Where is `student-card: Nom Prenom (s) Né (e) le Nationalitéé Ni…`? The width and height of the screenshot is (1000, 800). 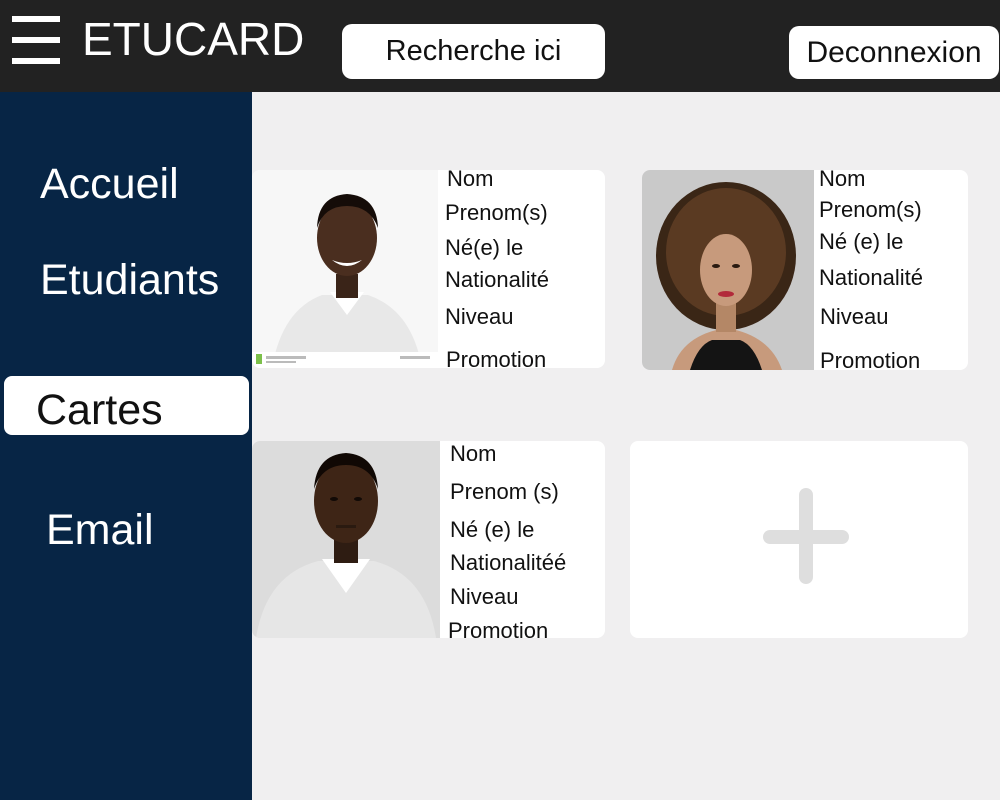
student-card: Nom Prenom (s) Né (e) le Nationalitéé Ni… is located at coordinates (428, 539).